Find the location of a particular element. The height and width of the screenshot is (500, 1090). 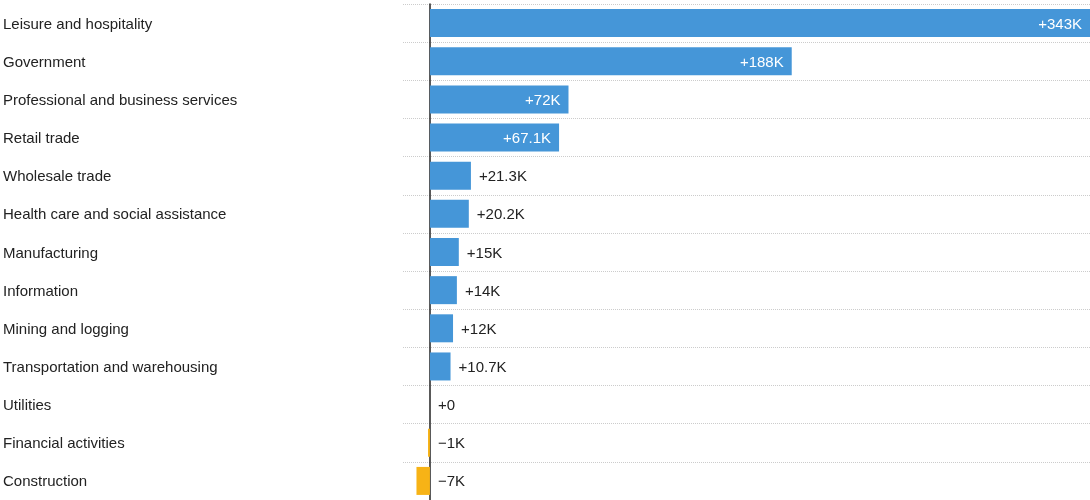

y-tick-label: Leisure and hospitality is located at coordinates (78, 23).